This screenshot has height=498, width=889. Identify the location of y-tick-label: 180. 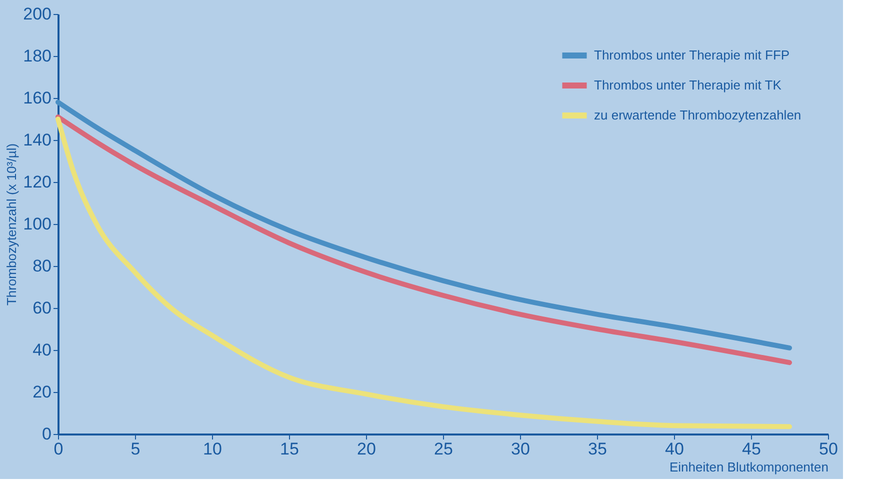
(37, 56).